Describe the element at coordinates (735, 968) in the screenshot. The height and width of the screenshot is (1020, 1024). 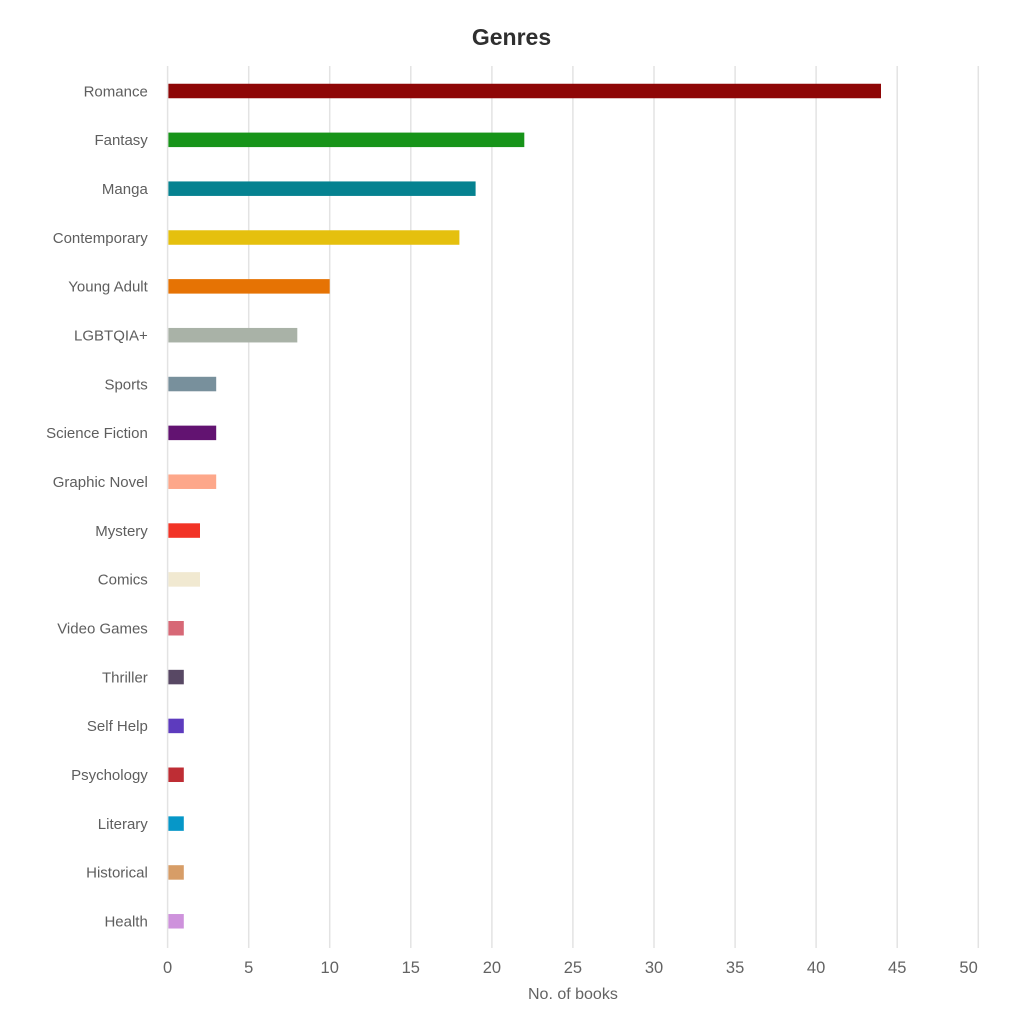
I see `svg-text: 35` at that location.